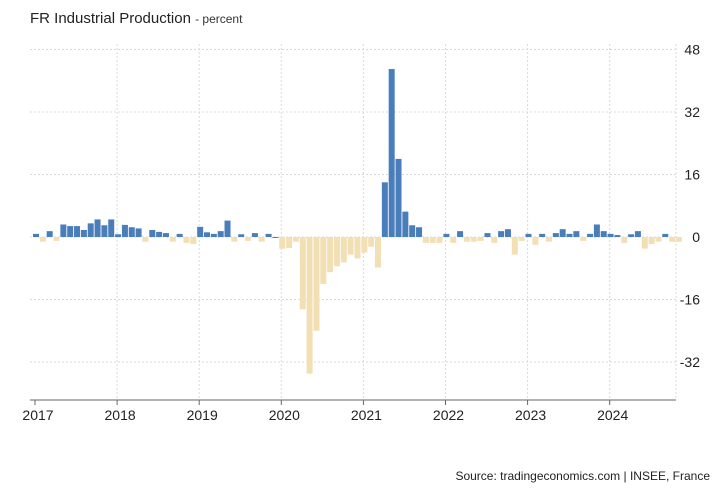 The height and width of the screenshot is (492, 720). What do you see at coordinates (37, 415) in the screenshot?
I see `x-tick-label: 2017` at bounding box center [37, 415].